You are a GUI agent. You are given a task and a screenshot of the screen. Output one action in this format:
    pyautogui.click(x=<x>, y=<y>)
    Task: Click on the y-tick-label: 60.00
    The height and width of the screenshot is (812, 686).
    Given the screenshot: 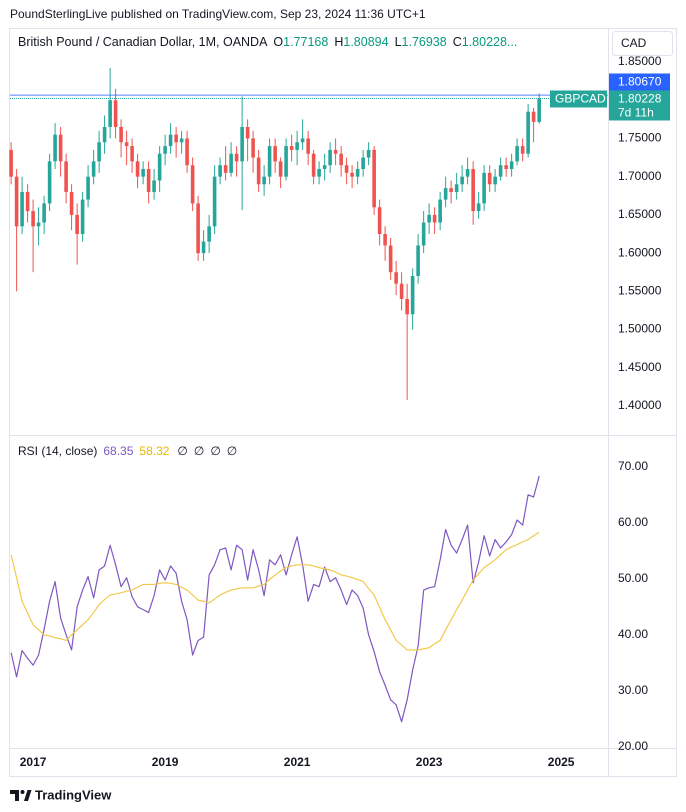 What is the action you would take?
    pyautogui.click(x=633, y=522)
    